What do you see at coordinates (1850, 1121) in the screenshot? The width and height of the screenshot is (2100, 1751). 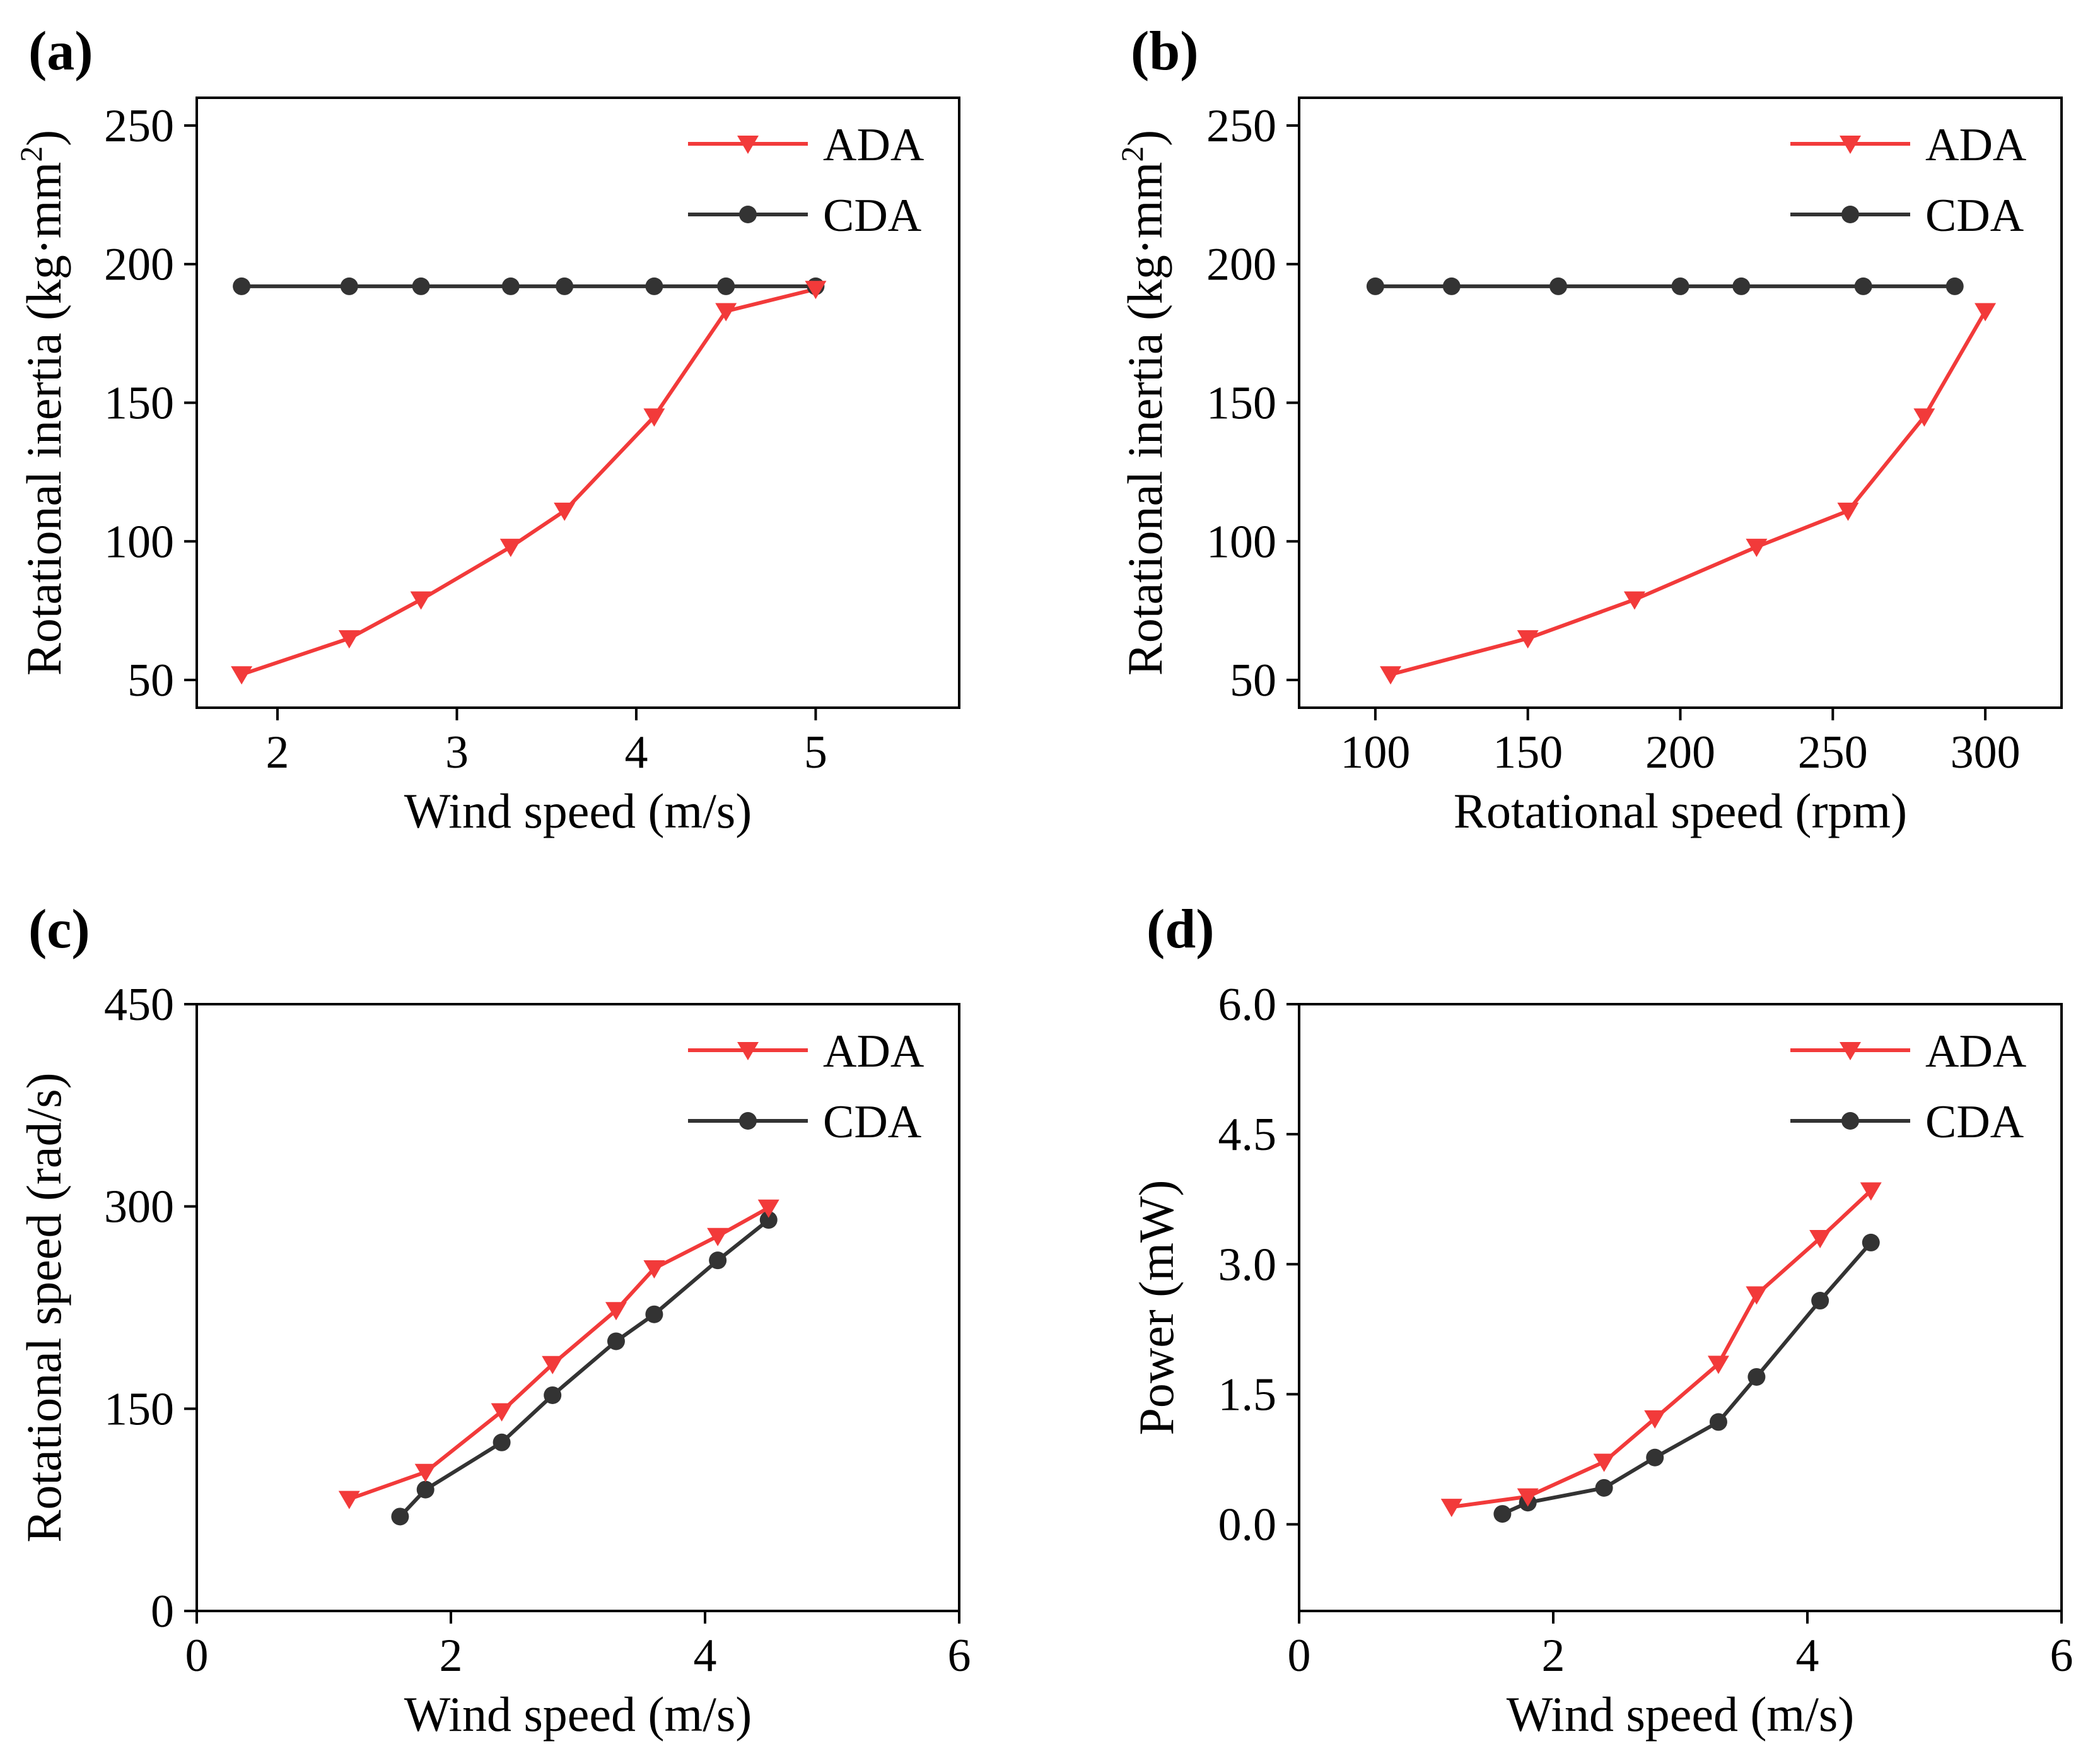 I see `legend-marker-cda-d` at bounding box center [1850, 1121].